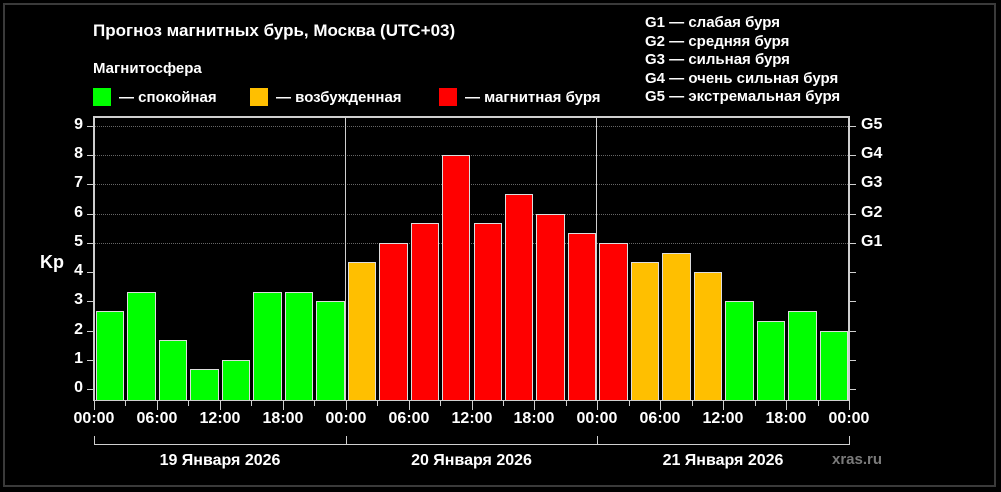 This screenshot has height=492, width=1001. Describe the element at coordinates (872, 241) in the screenshot. I see `g-level-label: G1` at that location.